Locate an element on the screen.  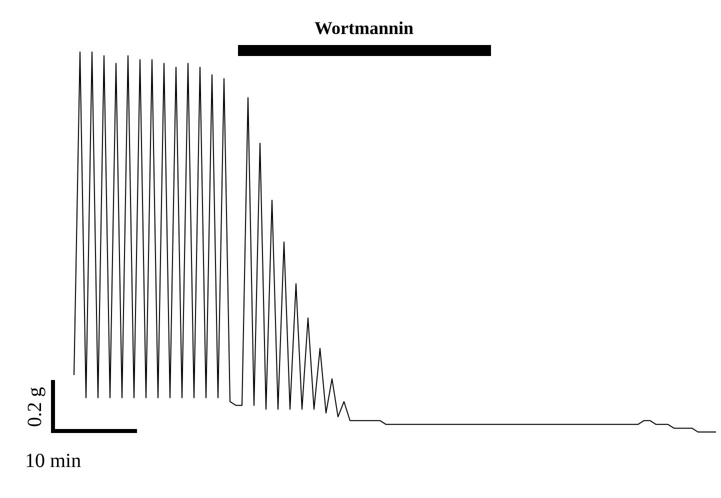
text: 0.2 g is located at coordinates (35, 407).